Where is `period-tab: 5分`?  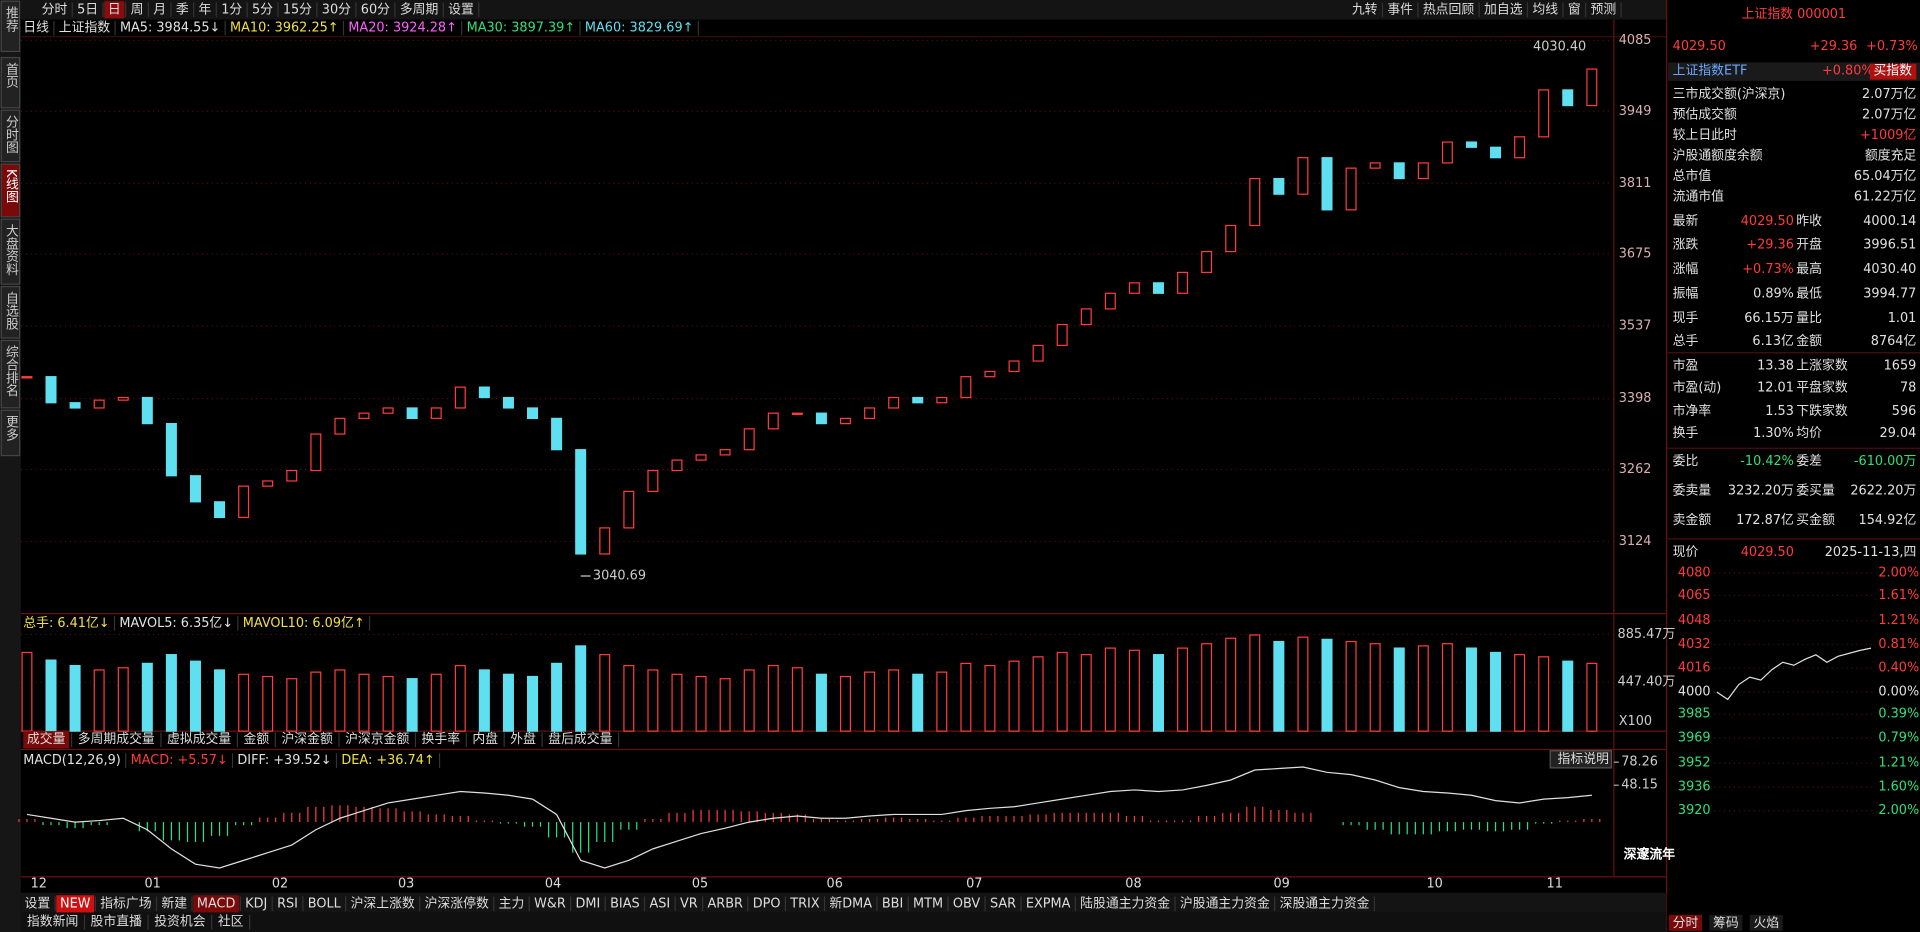
period-tab: 5分 is located at coordinates (262, 9).